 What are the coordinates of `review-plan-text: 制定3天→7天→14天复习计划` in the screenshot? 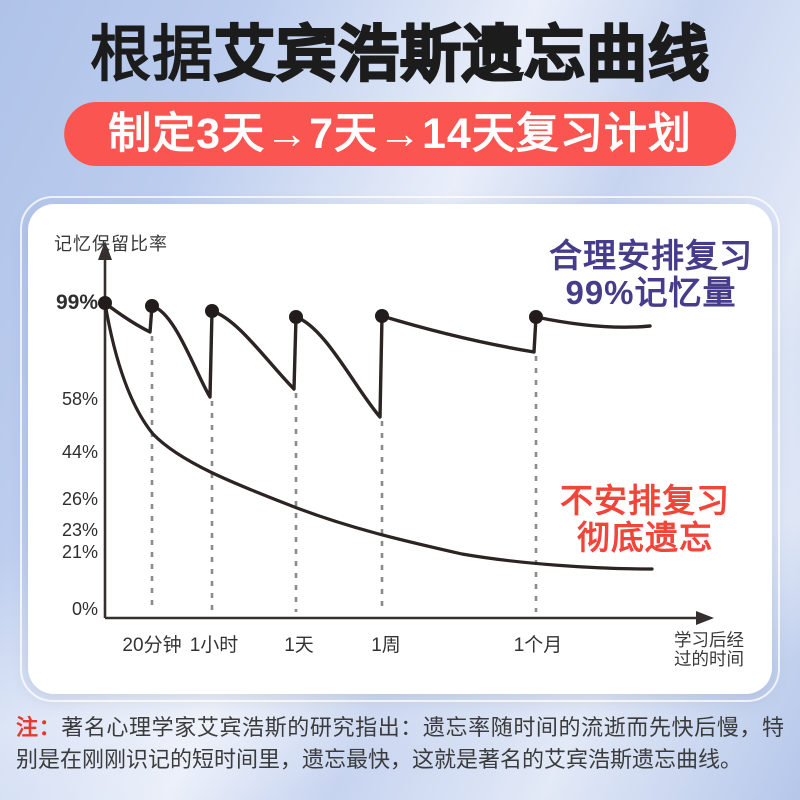 It's located at (400, 134).